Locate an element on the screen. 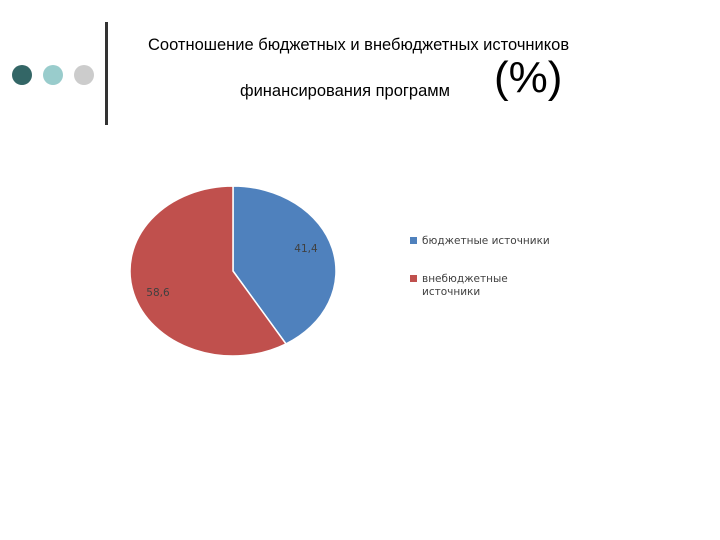 Image resolution: width=720 pixels, height=540 pixels. pie-slice-budget is located at coordinates (284, 265).